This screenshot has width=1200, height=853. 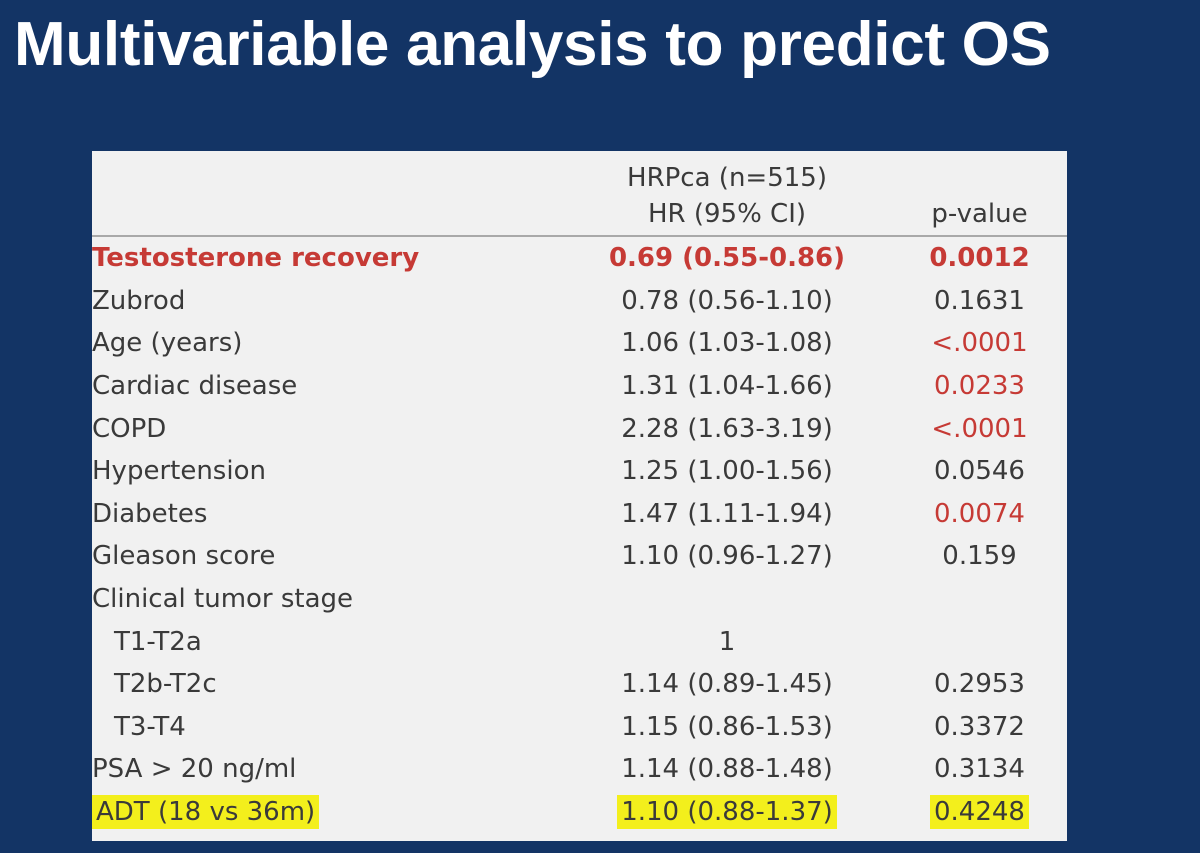 I want to click on table-row-psa: PSA > 20 ng/ml 1.14 (0.88-1.48) 0.3134, so click(x=579, y=769).